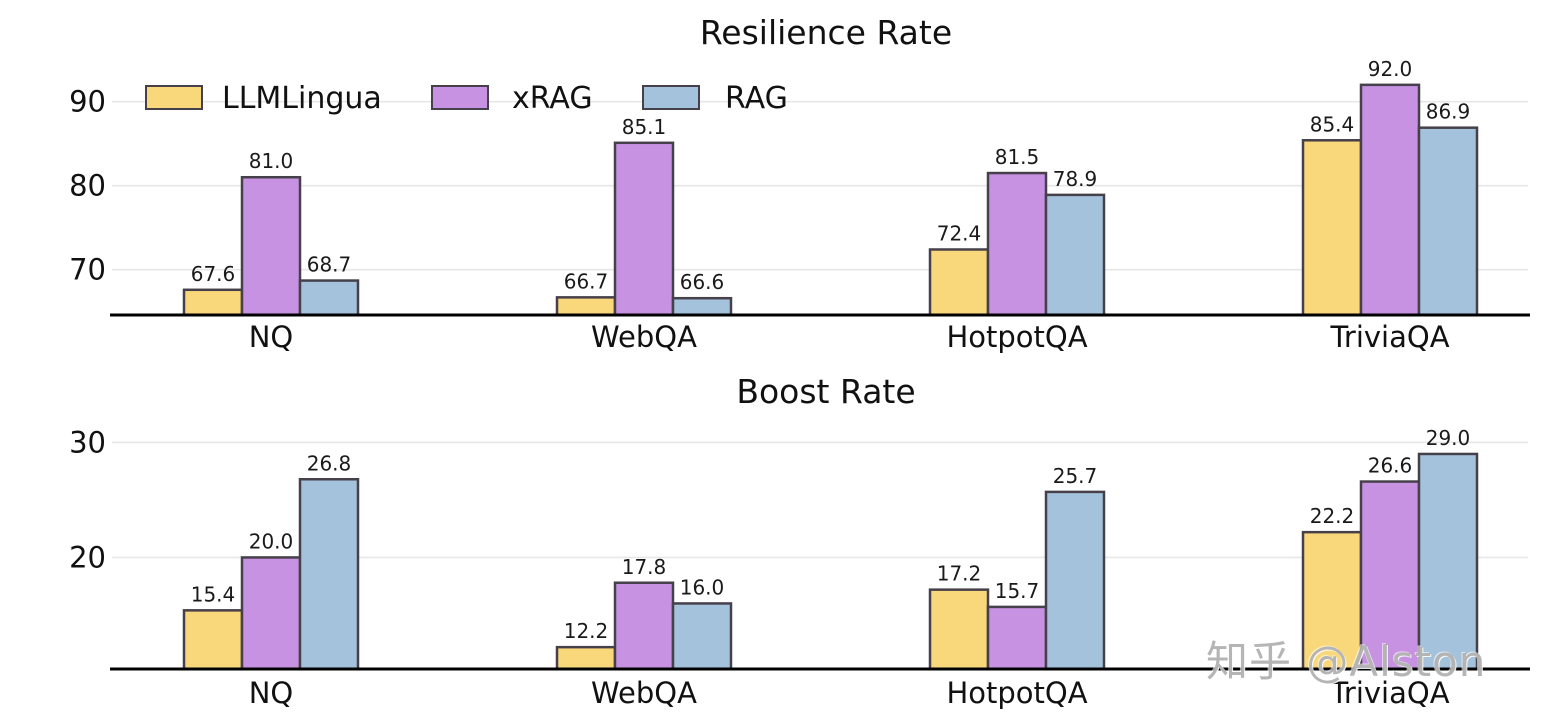  Describe the element at coordinates (552, 98) in the screenshot. I see `legend-label-xRAG: xRAG` at that location.